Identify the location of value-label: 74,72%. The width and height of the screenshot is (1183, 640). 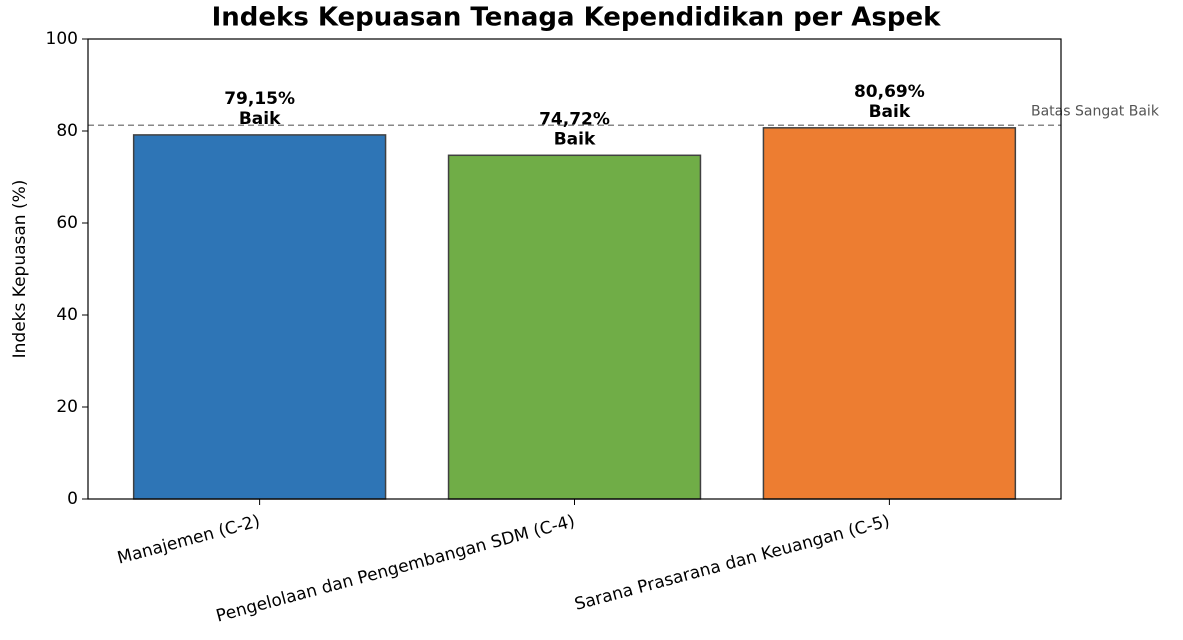
(574, 119).